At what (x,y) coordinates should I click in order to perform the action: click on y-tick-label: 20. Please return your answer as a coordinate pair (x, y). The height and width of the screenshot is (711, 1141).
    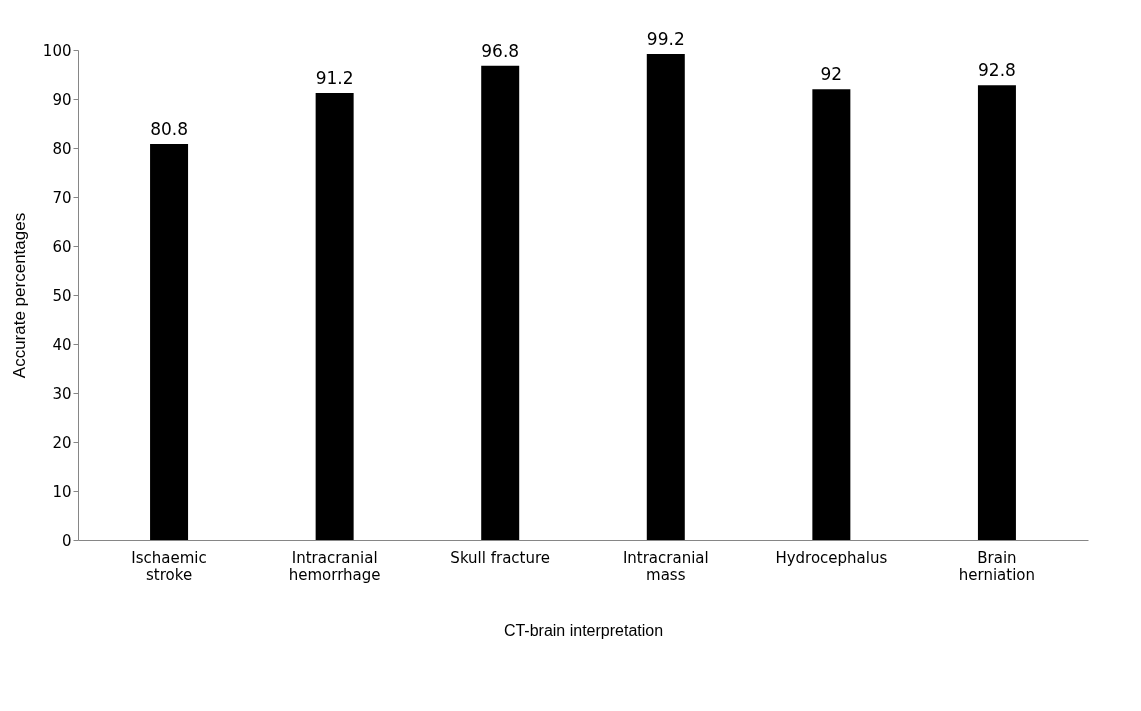
    Looking at the image, I should click on (62, 442).